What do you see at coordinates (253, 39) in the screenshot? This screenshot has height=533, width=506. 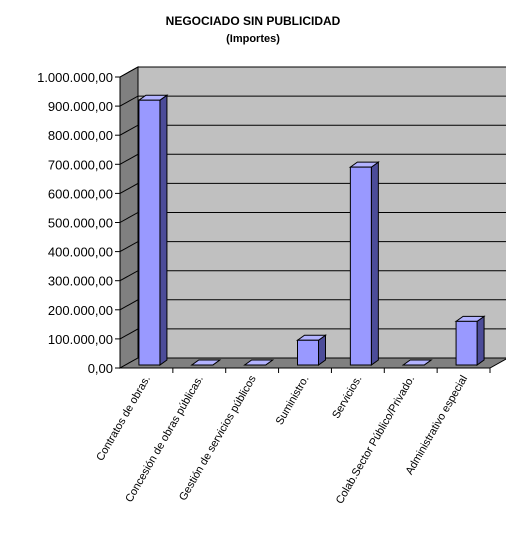 I see `chart-subtitle: (Importes)` at bounding box center [253, 39].